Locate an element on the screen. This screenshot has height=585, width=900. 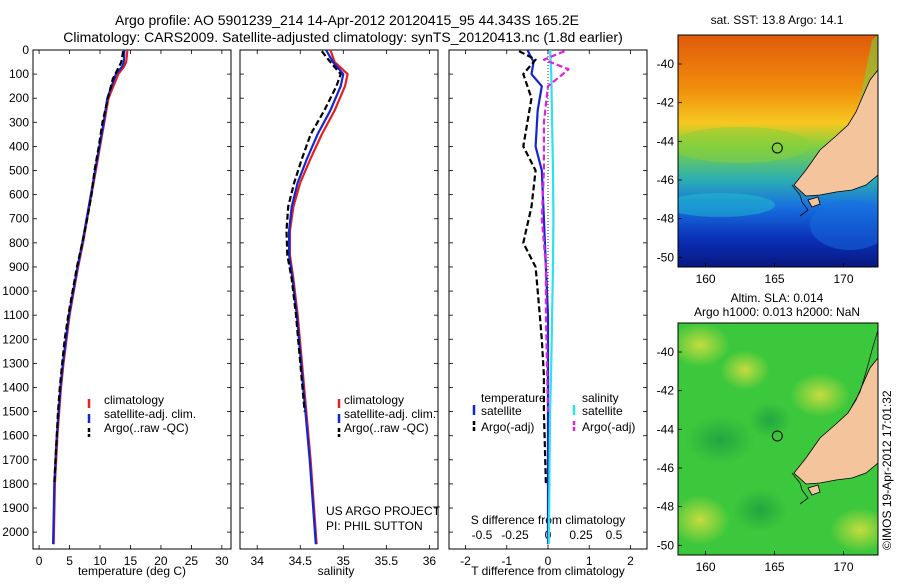
imos-credit: ©IMOS 19-Apr-2012 17:01:32 is located at coordinates (887, 470).